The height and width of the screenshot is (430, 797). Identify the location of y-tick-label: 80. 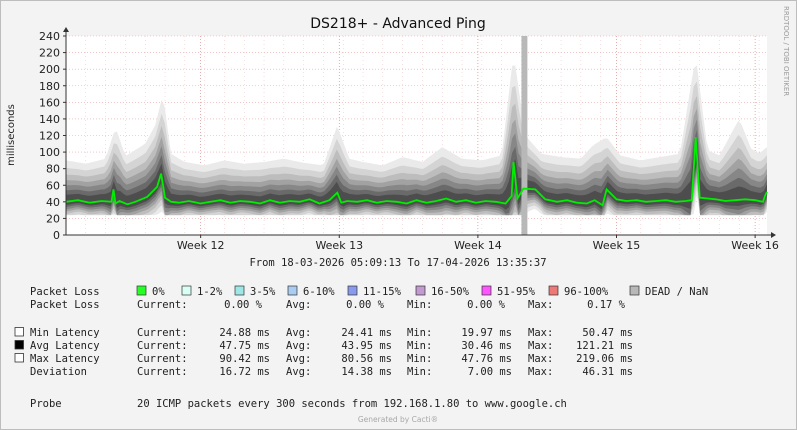
(53, 169).